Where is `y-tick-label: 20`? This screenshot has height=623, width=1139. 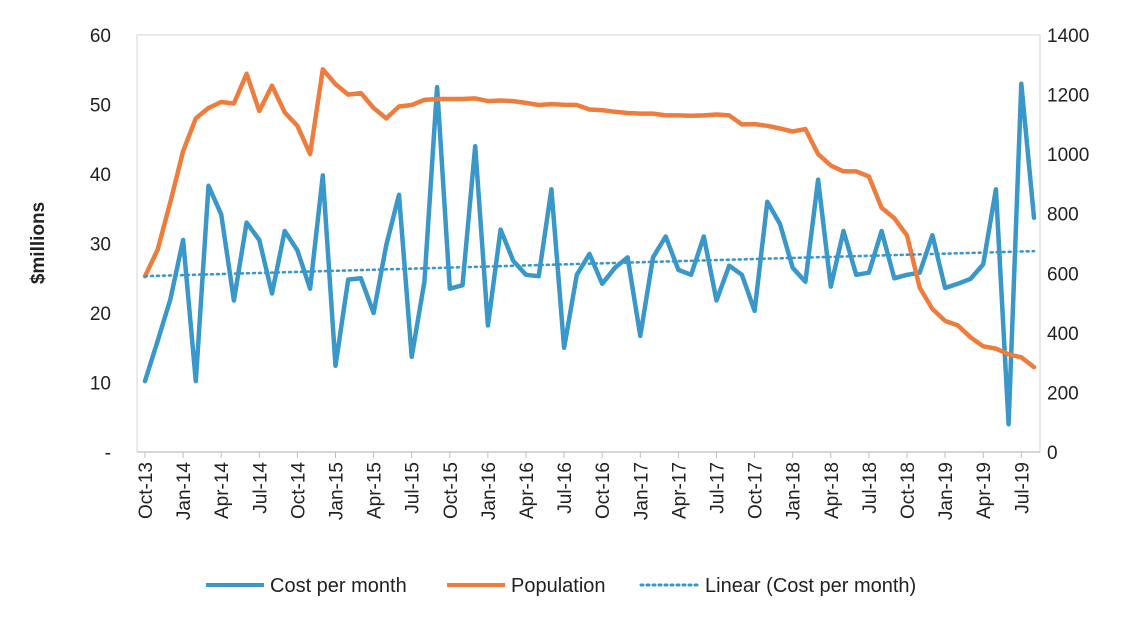
y-tick-label: 20 is located at coordinates (100, 314).